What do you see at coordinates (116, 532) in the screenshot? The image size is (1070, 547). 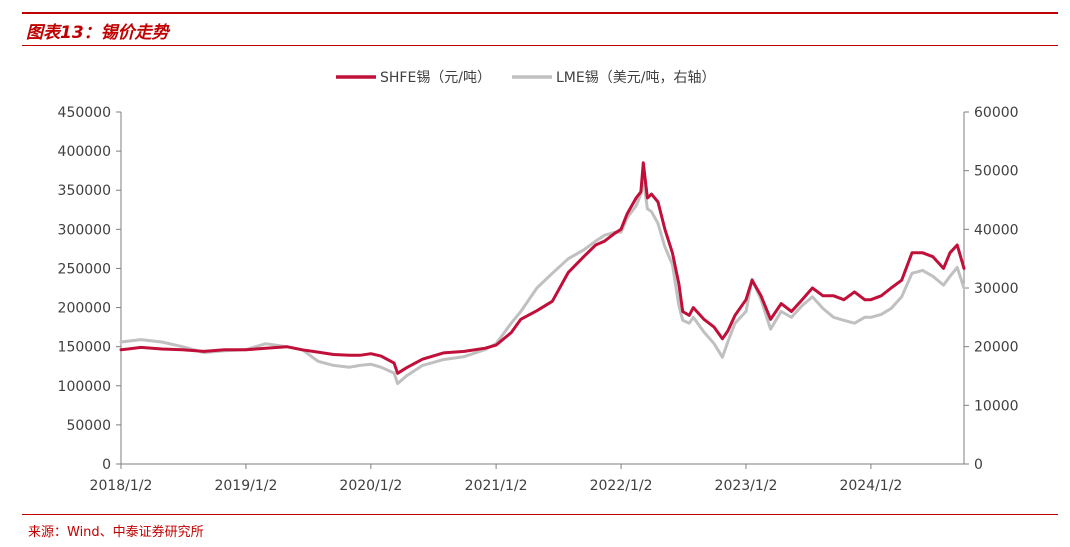 I see `source-note: 来源：Wind、中泰证券研究所` at bounding box center [116, 532].